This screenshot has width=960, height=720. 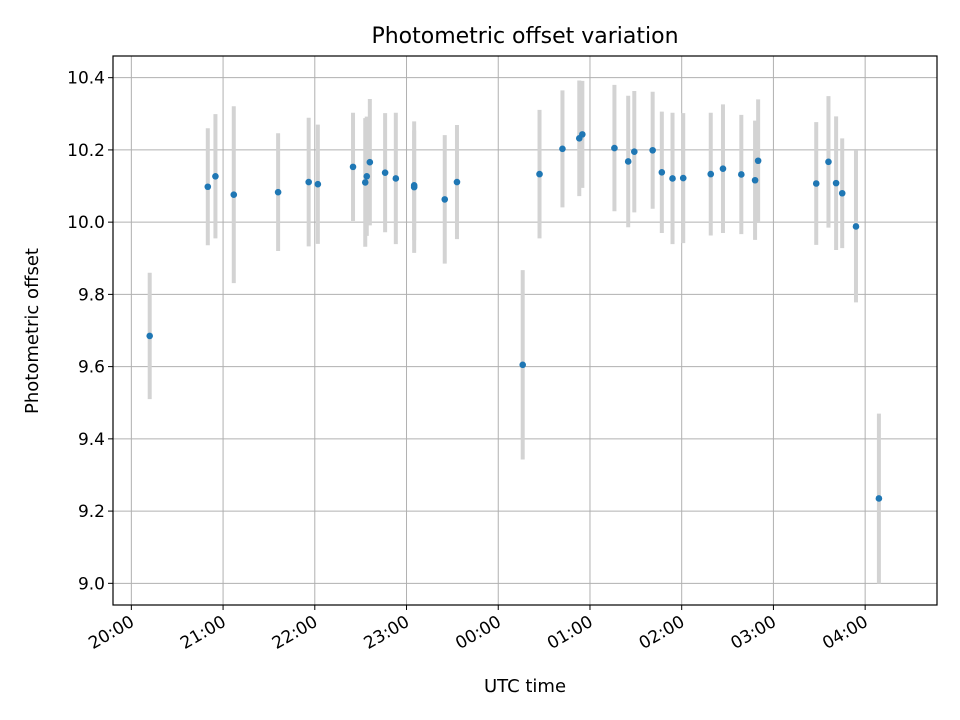 I want to click on y-axis-ticks: 9.0 9.2 9.4 9.6 9.8 10.0 10.2 10.4, so click(x=90, y=331).